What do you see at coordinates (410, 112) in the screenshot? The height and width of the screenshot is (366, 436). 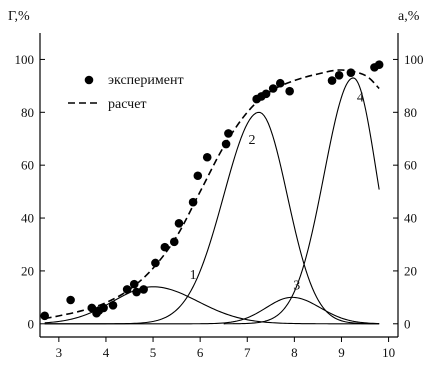 I see `y-tick-label-right-80: 80` at bounding box center [410, 112].